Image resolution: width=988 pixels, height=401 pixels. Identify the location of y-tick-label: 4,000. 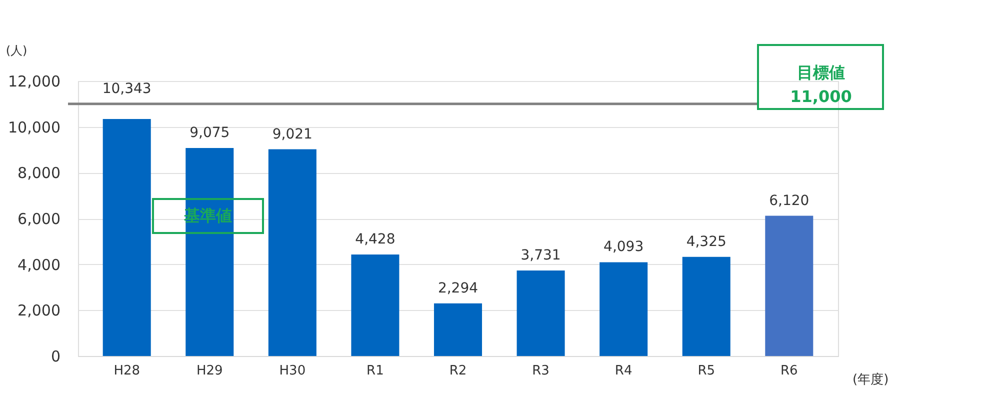
(39, 265).